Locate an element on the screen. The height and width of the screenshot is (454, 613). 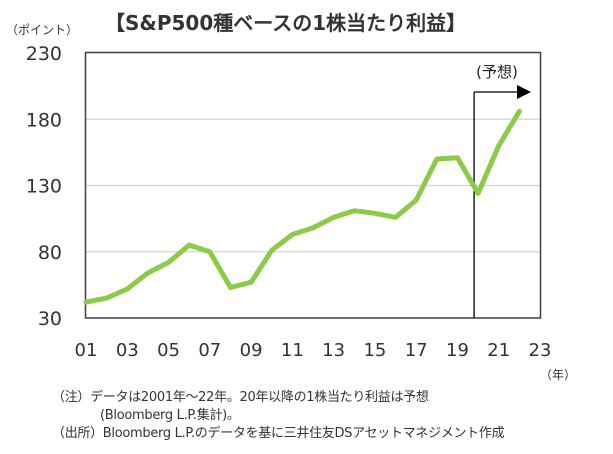
x-tick-label: 01 is located at coordinates (86, 350).